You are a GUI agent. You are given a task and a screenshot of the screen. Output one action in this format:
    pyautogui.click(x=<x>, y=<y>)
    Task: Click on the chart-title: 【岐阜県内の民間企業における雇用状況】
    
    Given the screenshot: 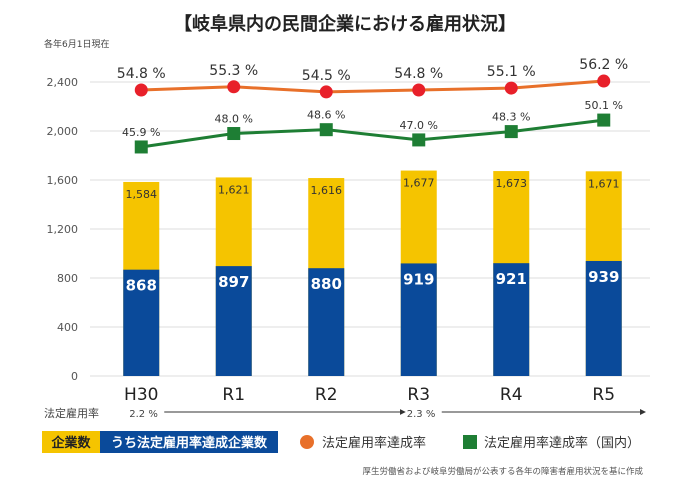 What is the action you would take?
    pyautogui.click(x=345, y=24)
    